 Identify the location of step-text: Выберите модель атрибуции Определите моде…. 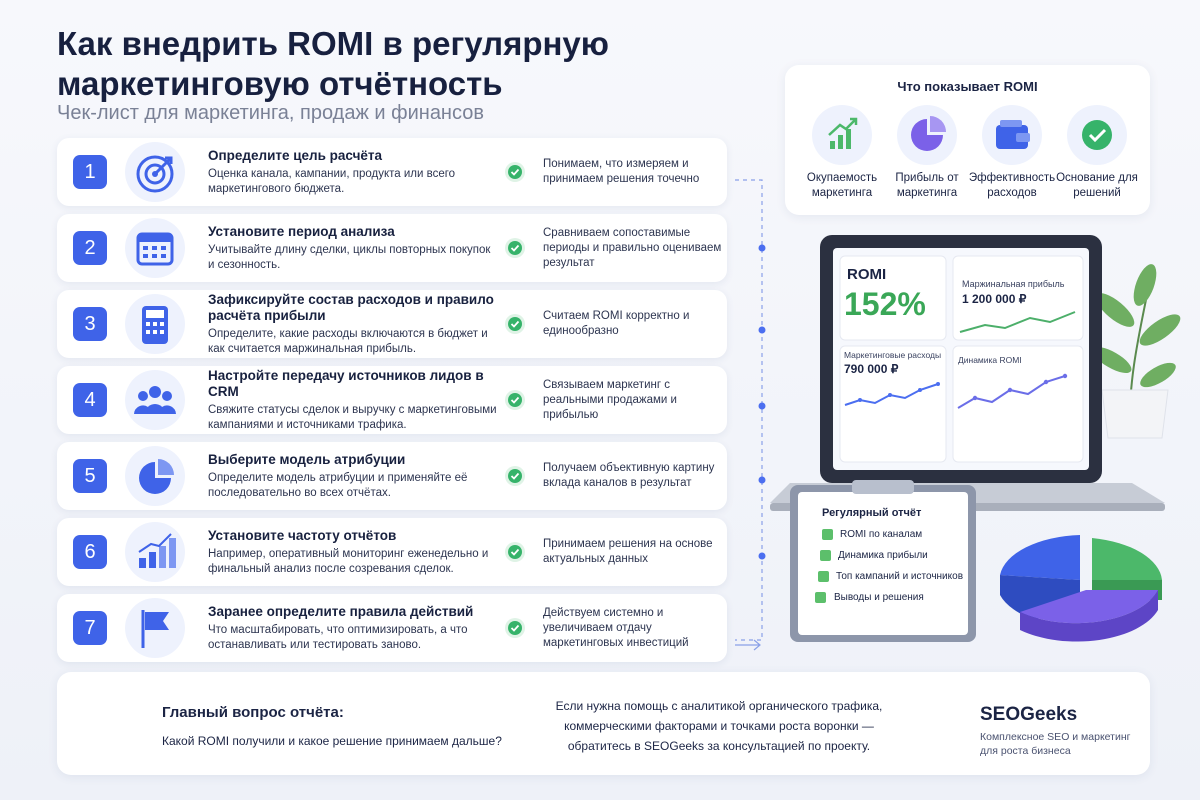
(353, 476).